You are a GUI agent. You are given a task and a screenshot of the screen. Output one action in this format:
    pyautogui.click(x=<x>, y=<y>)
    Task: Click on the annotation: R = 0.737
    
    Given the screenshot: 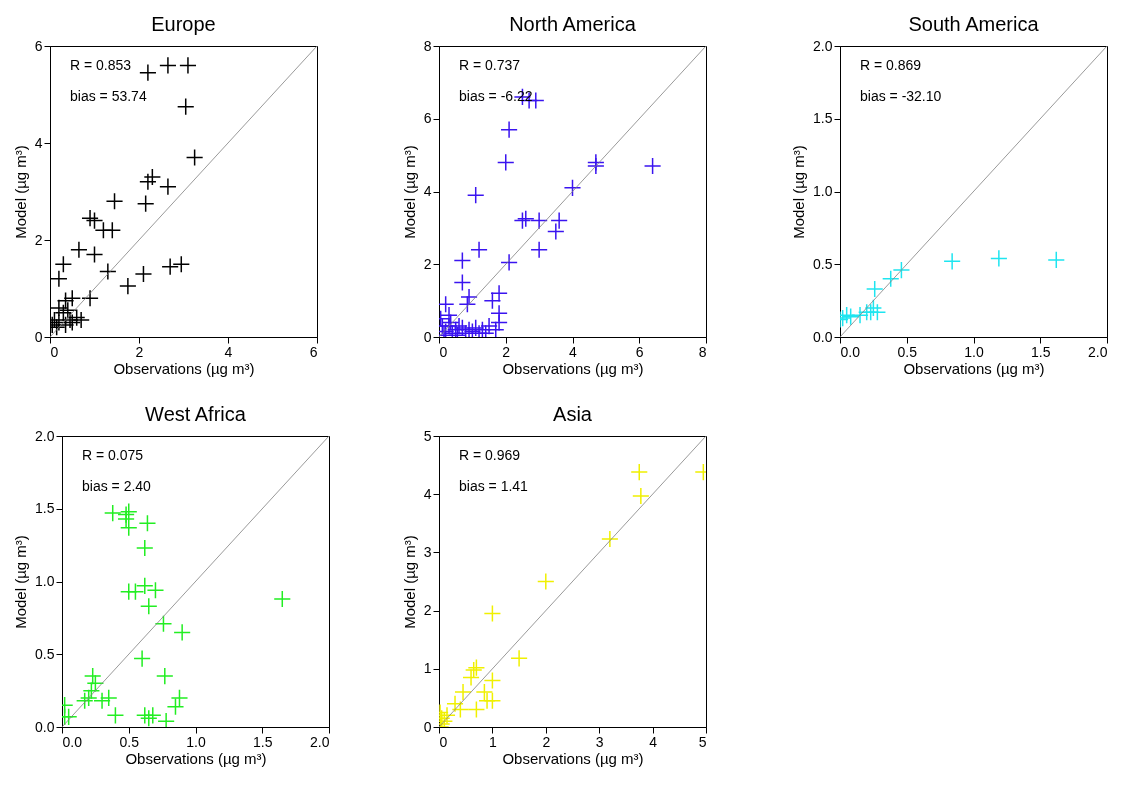 What is the action you would take?
    pyautogui.click(x=490, y=65)
    